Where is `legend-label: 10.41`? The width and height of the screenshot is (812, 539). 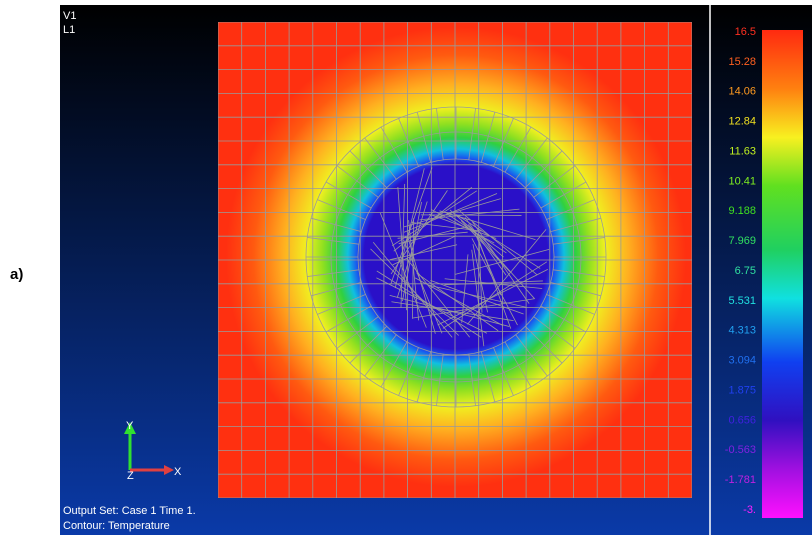
legend-label: 10.41 is located at coordinates (742, 181).